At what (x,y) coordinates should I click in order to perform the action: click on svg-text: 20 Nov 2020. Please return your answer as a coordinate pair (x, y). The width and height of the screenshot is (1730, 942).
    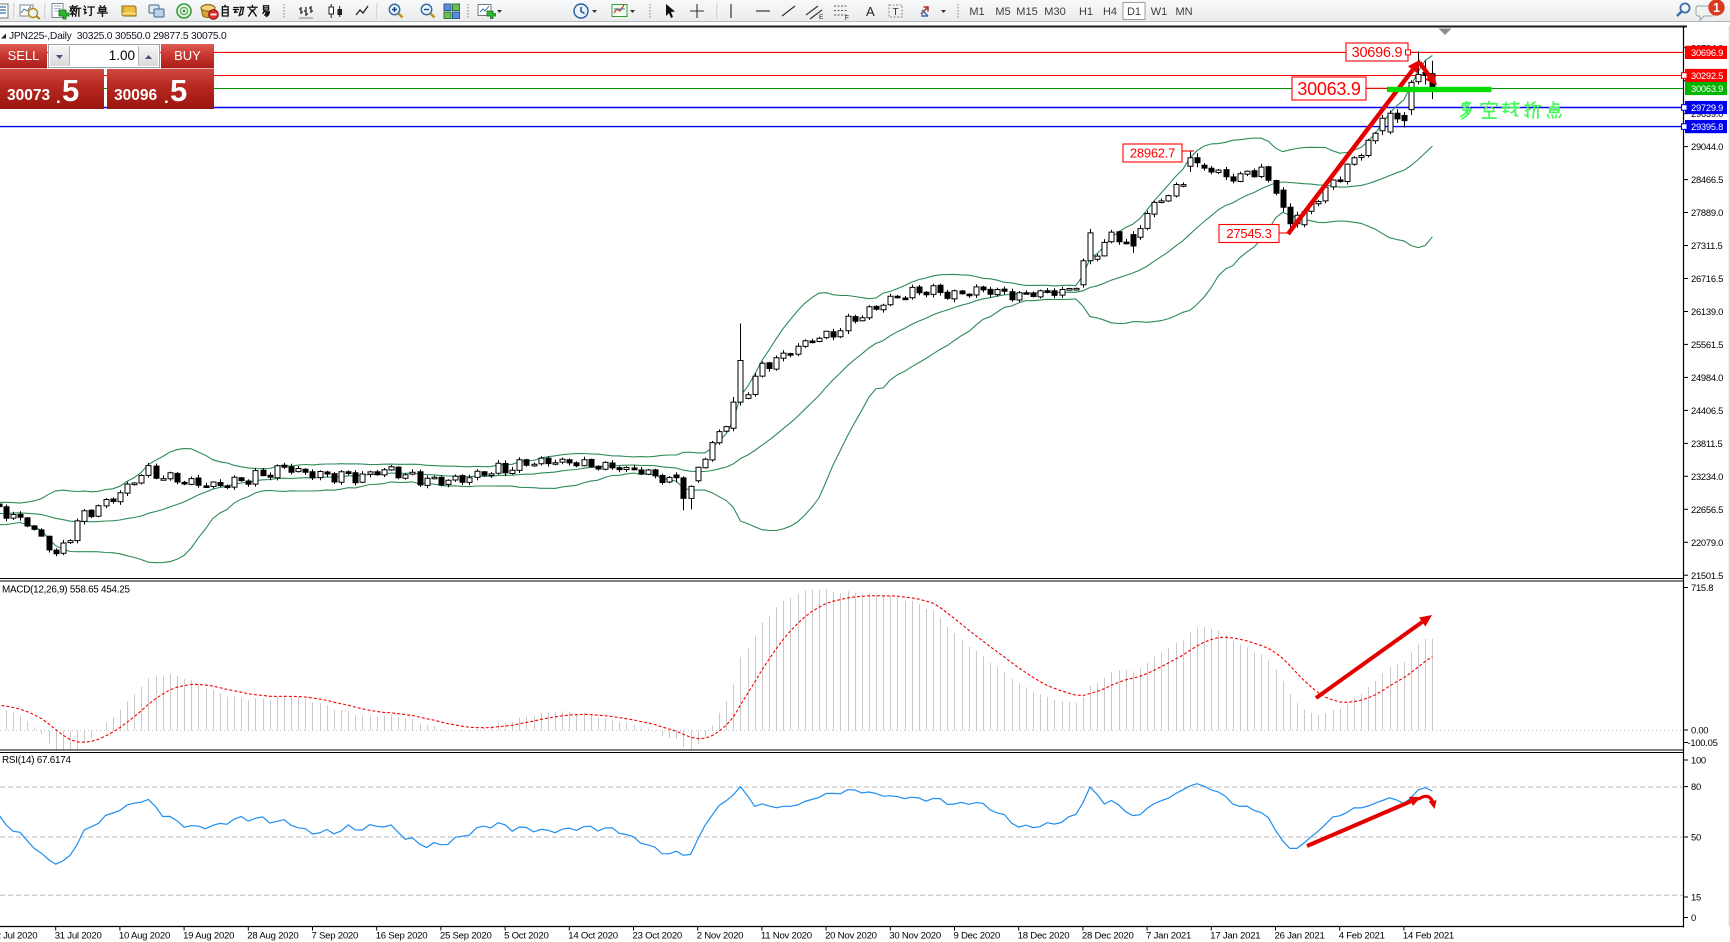
    Looking at the image, I should click on (851, 936).